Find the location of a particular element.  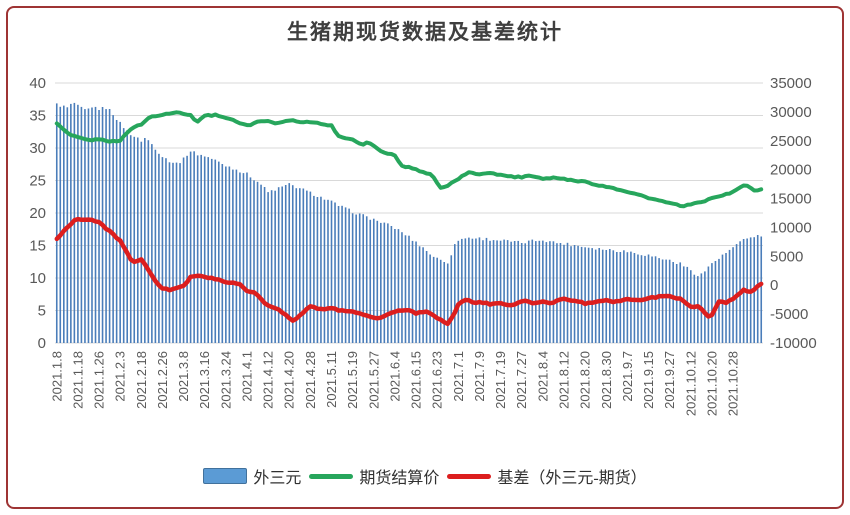

svg-text: 20000 is located at coordinates (791, 170).